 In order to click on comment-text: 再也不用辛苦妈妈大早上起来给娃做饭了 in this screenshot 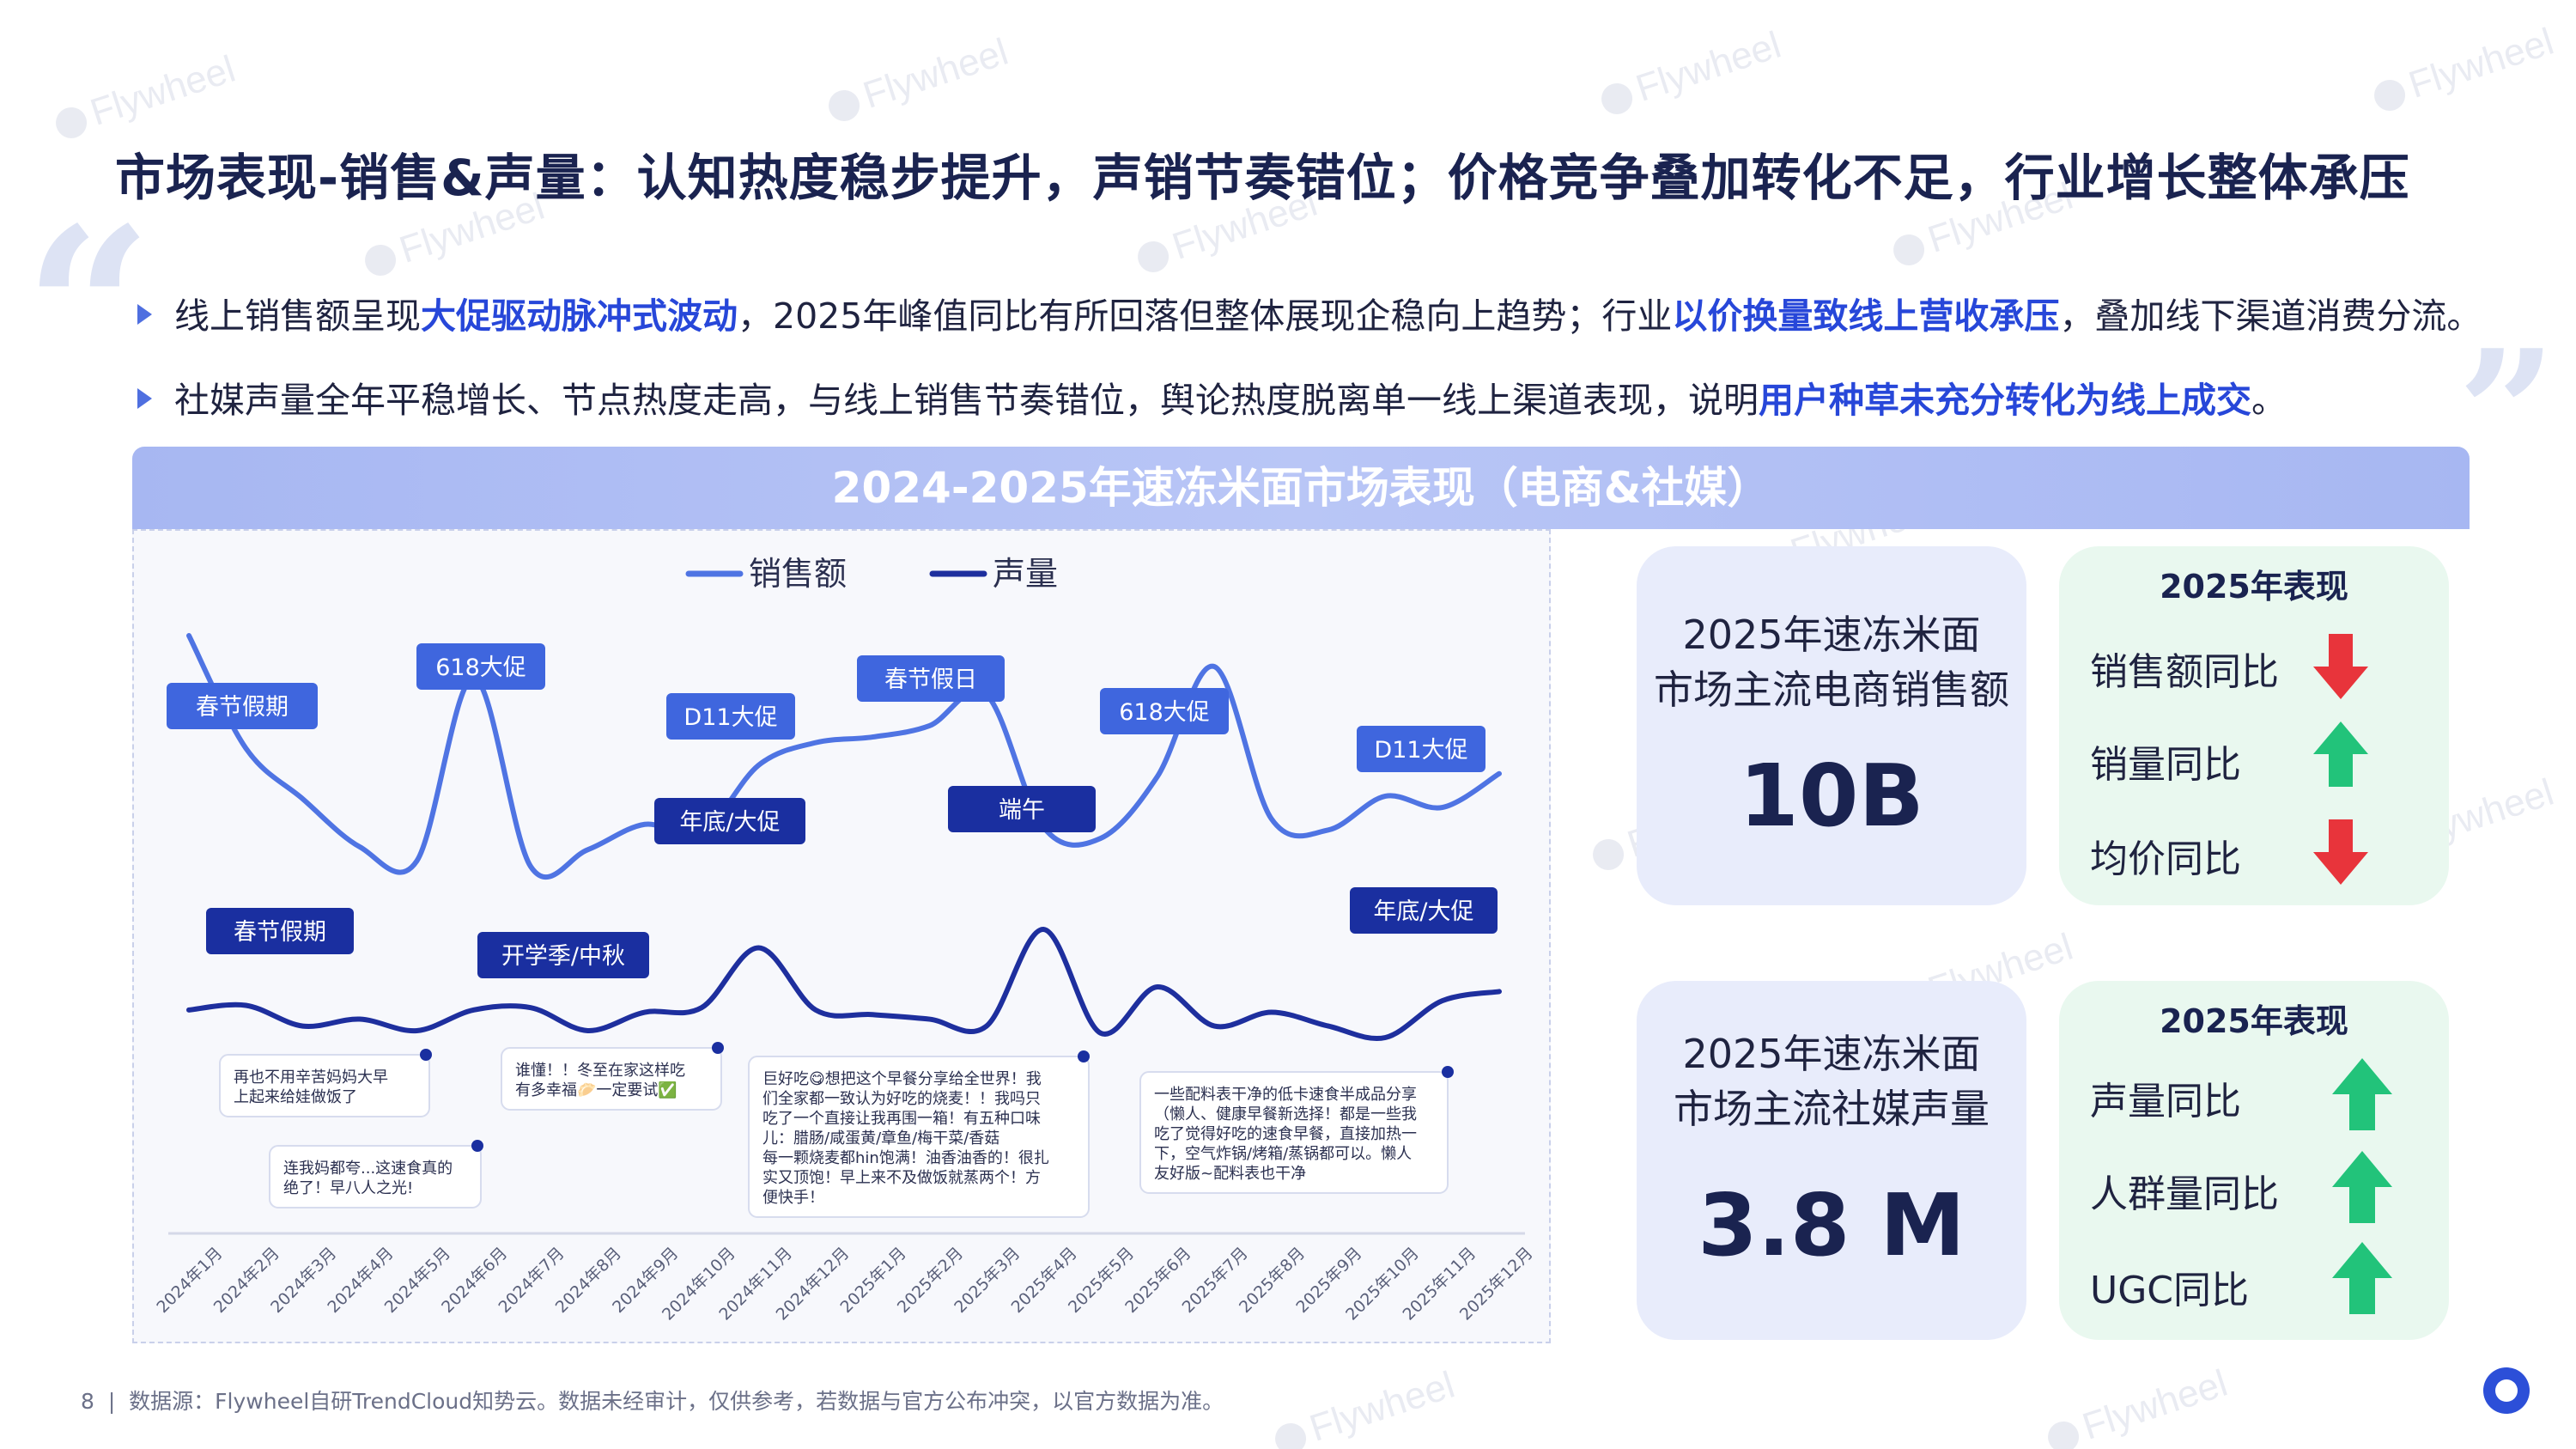, I will do `click(311, 1087)`.